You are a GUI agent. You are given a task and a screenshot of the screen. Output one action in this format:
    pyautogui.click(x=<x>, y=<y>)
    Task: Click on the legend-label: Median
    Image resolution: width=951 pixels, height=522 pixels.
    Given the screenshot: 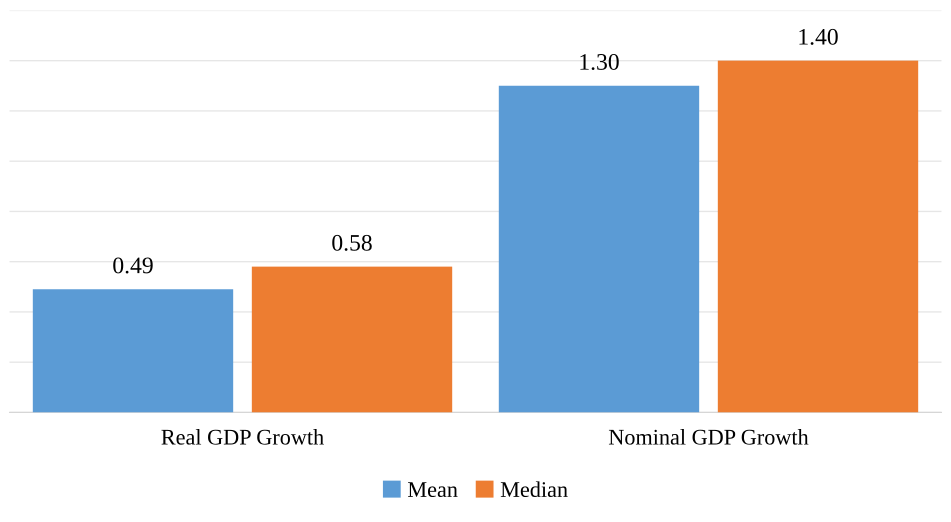 What is the action you would take?
    pyautogui.click(x=534, y=489)
    